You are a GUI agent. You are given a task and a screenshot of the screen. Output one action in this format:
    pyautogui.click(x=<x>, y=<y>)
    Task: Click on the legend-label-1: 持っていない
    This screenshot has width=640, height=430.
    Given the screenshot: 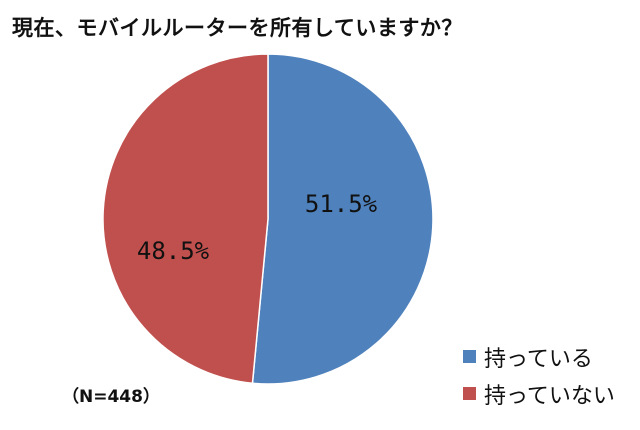 What is the action you would take?
    pyautogui.click(x=549, y=396)
    